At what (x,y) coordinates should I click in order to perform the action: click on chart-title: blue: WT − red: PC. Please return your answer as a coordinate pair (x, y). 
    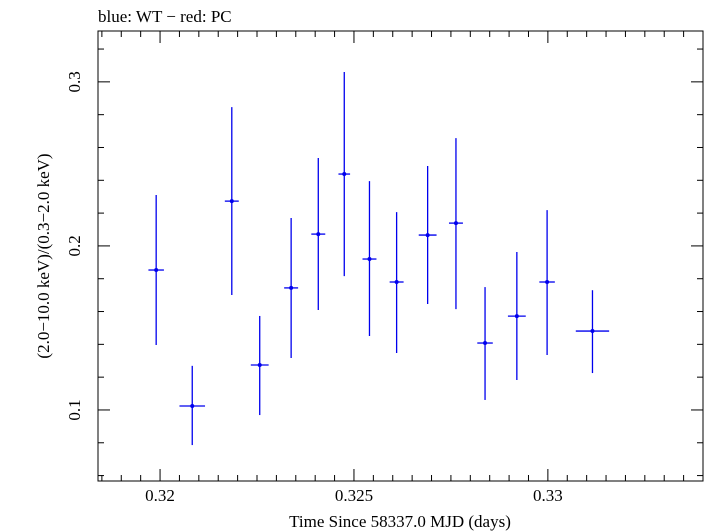
    Looking at the image, I should click on (165, 16).